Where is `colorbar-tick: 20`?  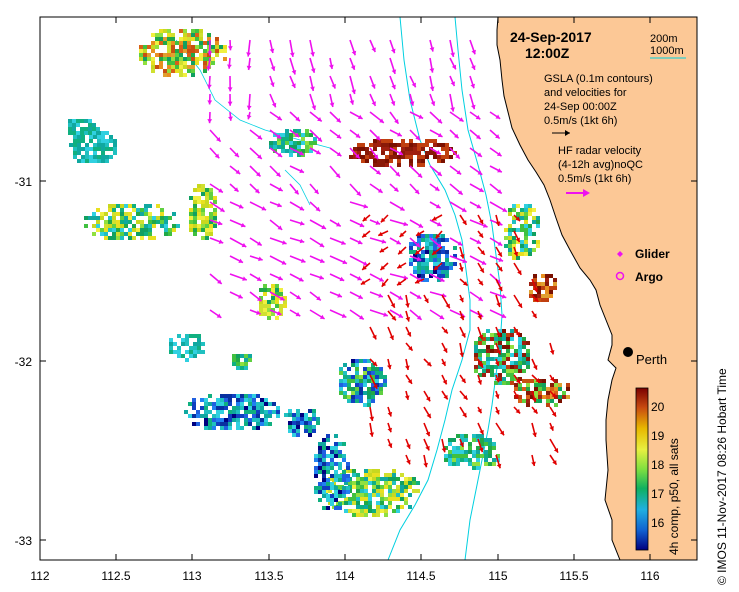
colorbar-tick: 20 is located at coordinates (658, 407).